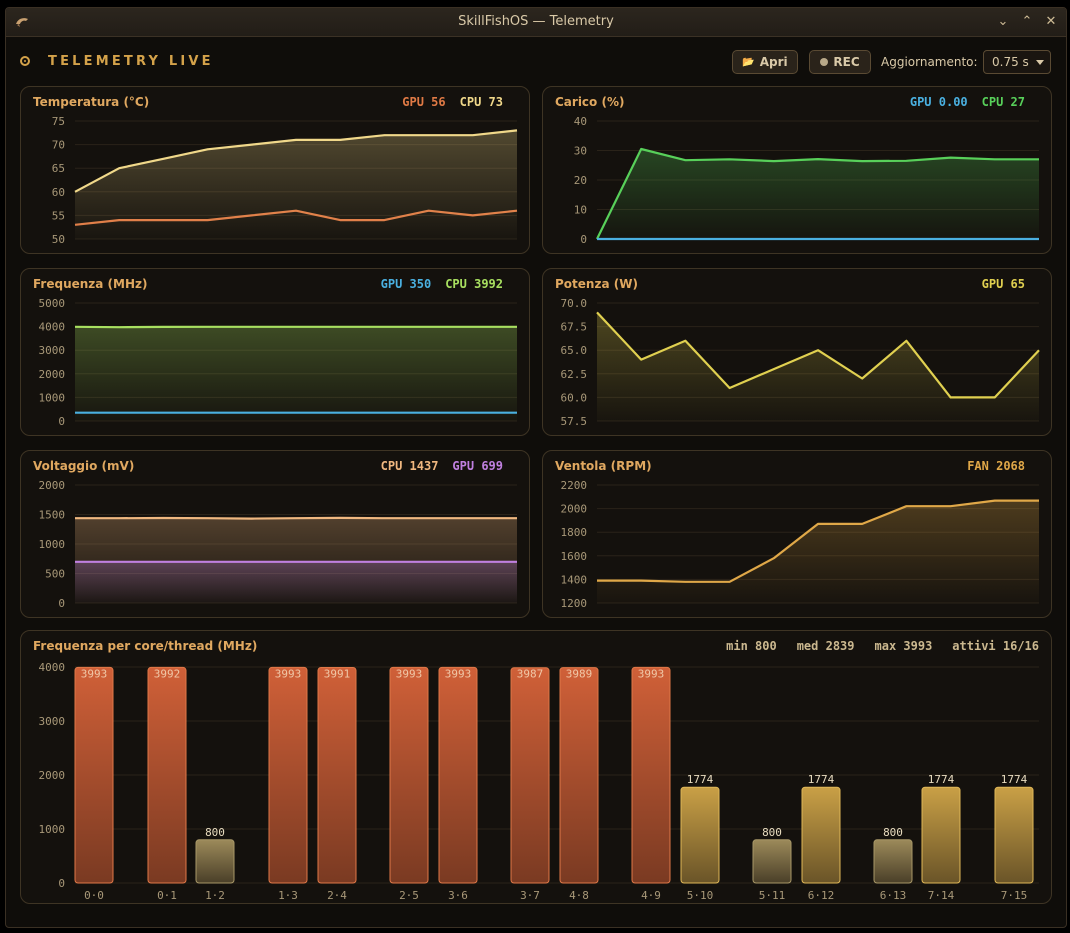  I want to click on y-tick-label: 1200, so click(574, 603).